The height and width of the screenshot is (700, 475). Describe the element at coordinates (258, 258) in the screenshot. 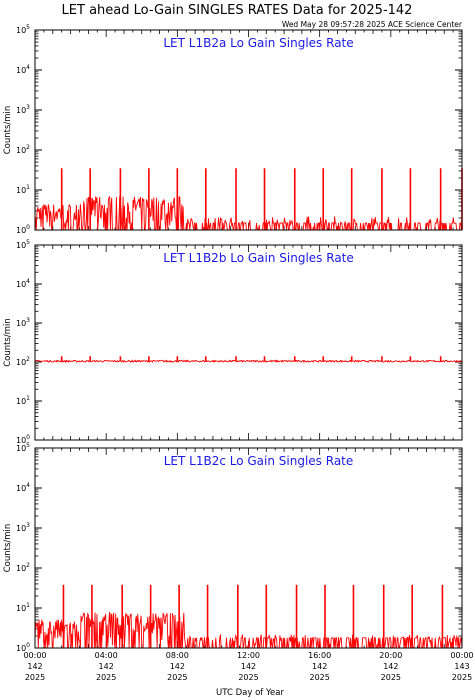

I see `panel-title: LET L1B2b Lo Gain Singles Rate` at that location.